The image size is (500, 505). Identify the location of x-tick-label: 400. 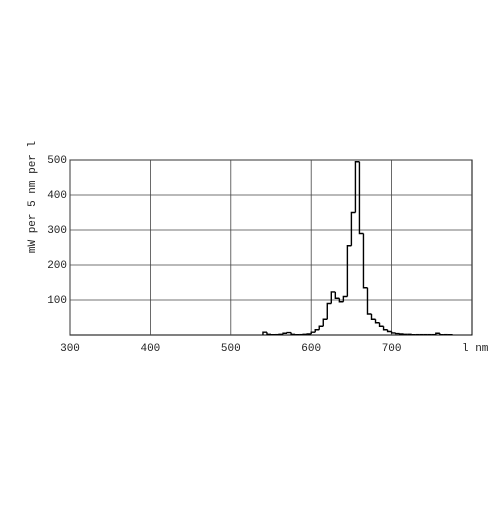
(150, 349).